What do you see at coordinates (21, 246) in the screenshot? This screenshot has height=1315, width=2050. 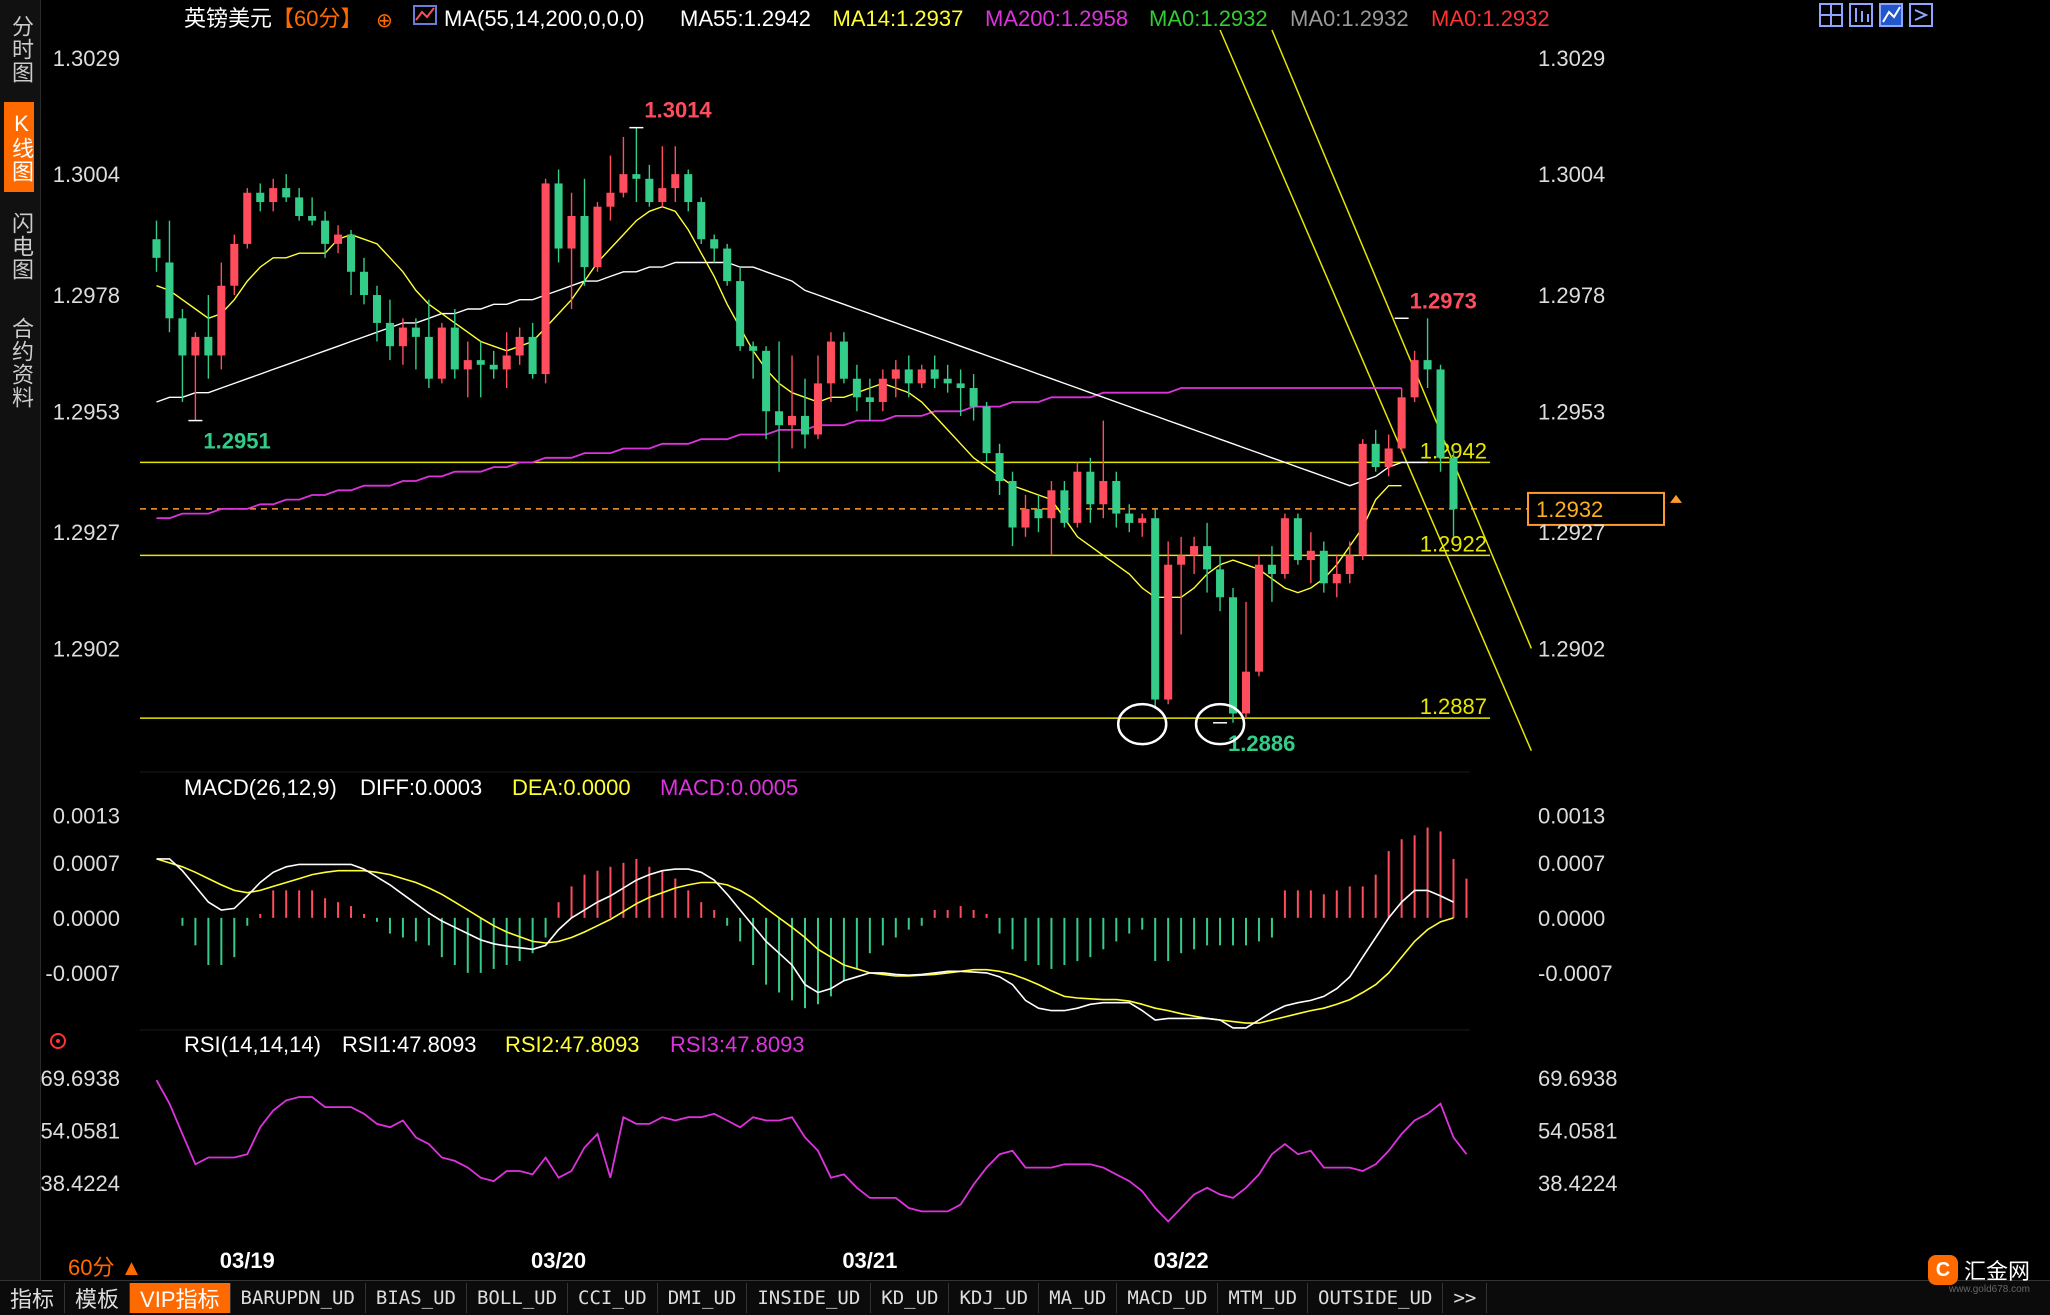 I see `tab-lightning: 闪电图` at bounding box center [21, 246].